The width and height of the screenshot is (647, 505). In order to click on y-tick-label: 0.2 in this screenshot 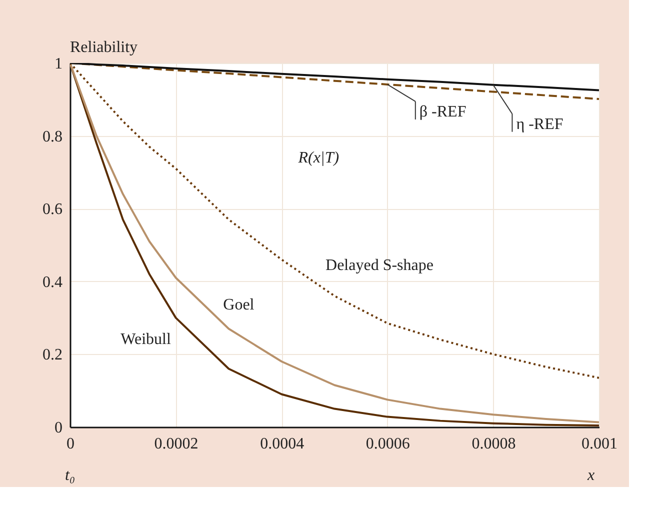, I will do `click(52, 355)`.